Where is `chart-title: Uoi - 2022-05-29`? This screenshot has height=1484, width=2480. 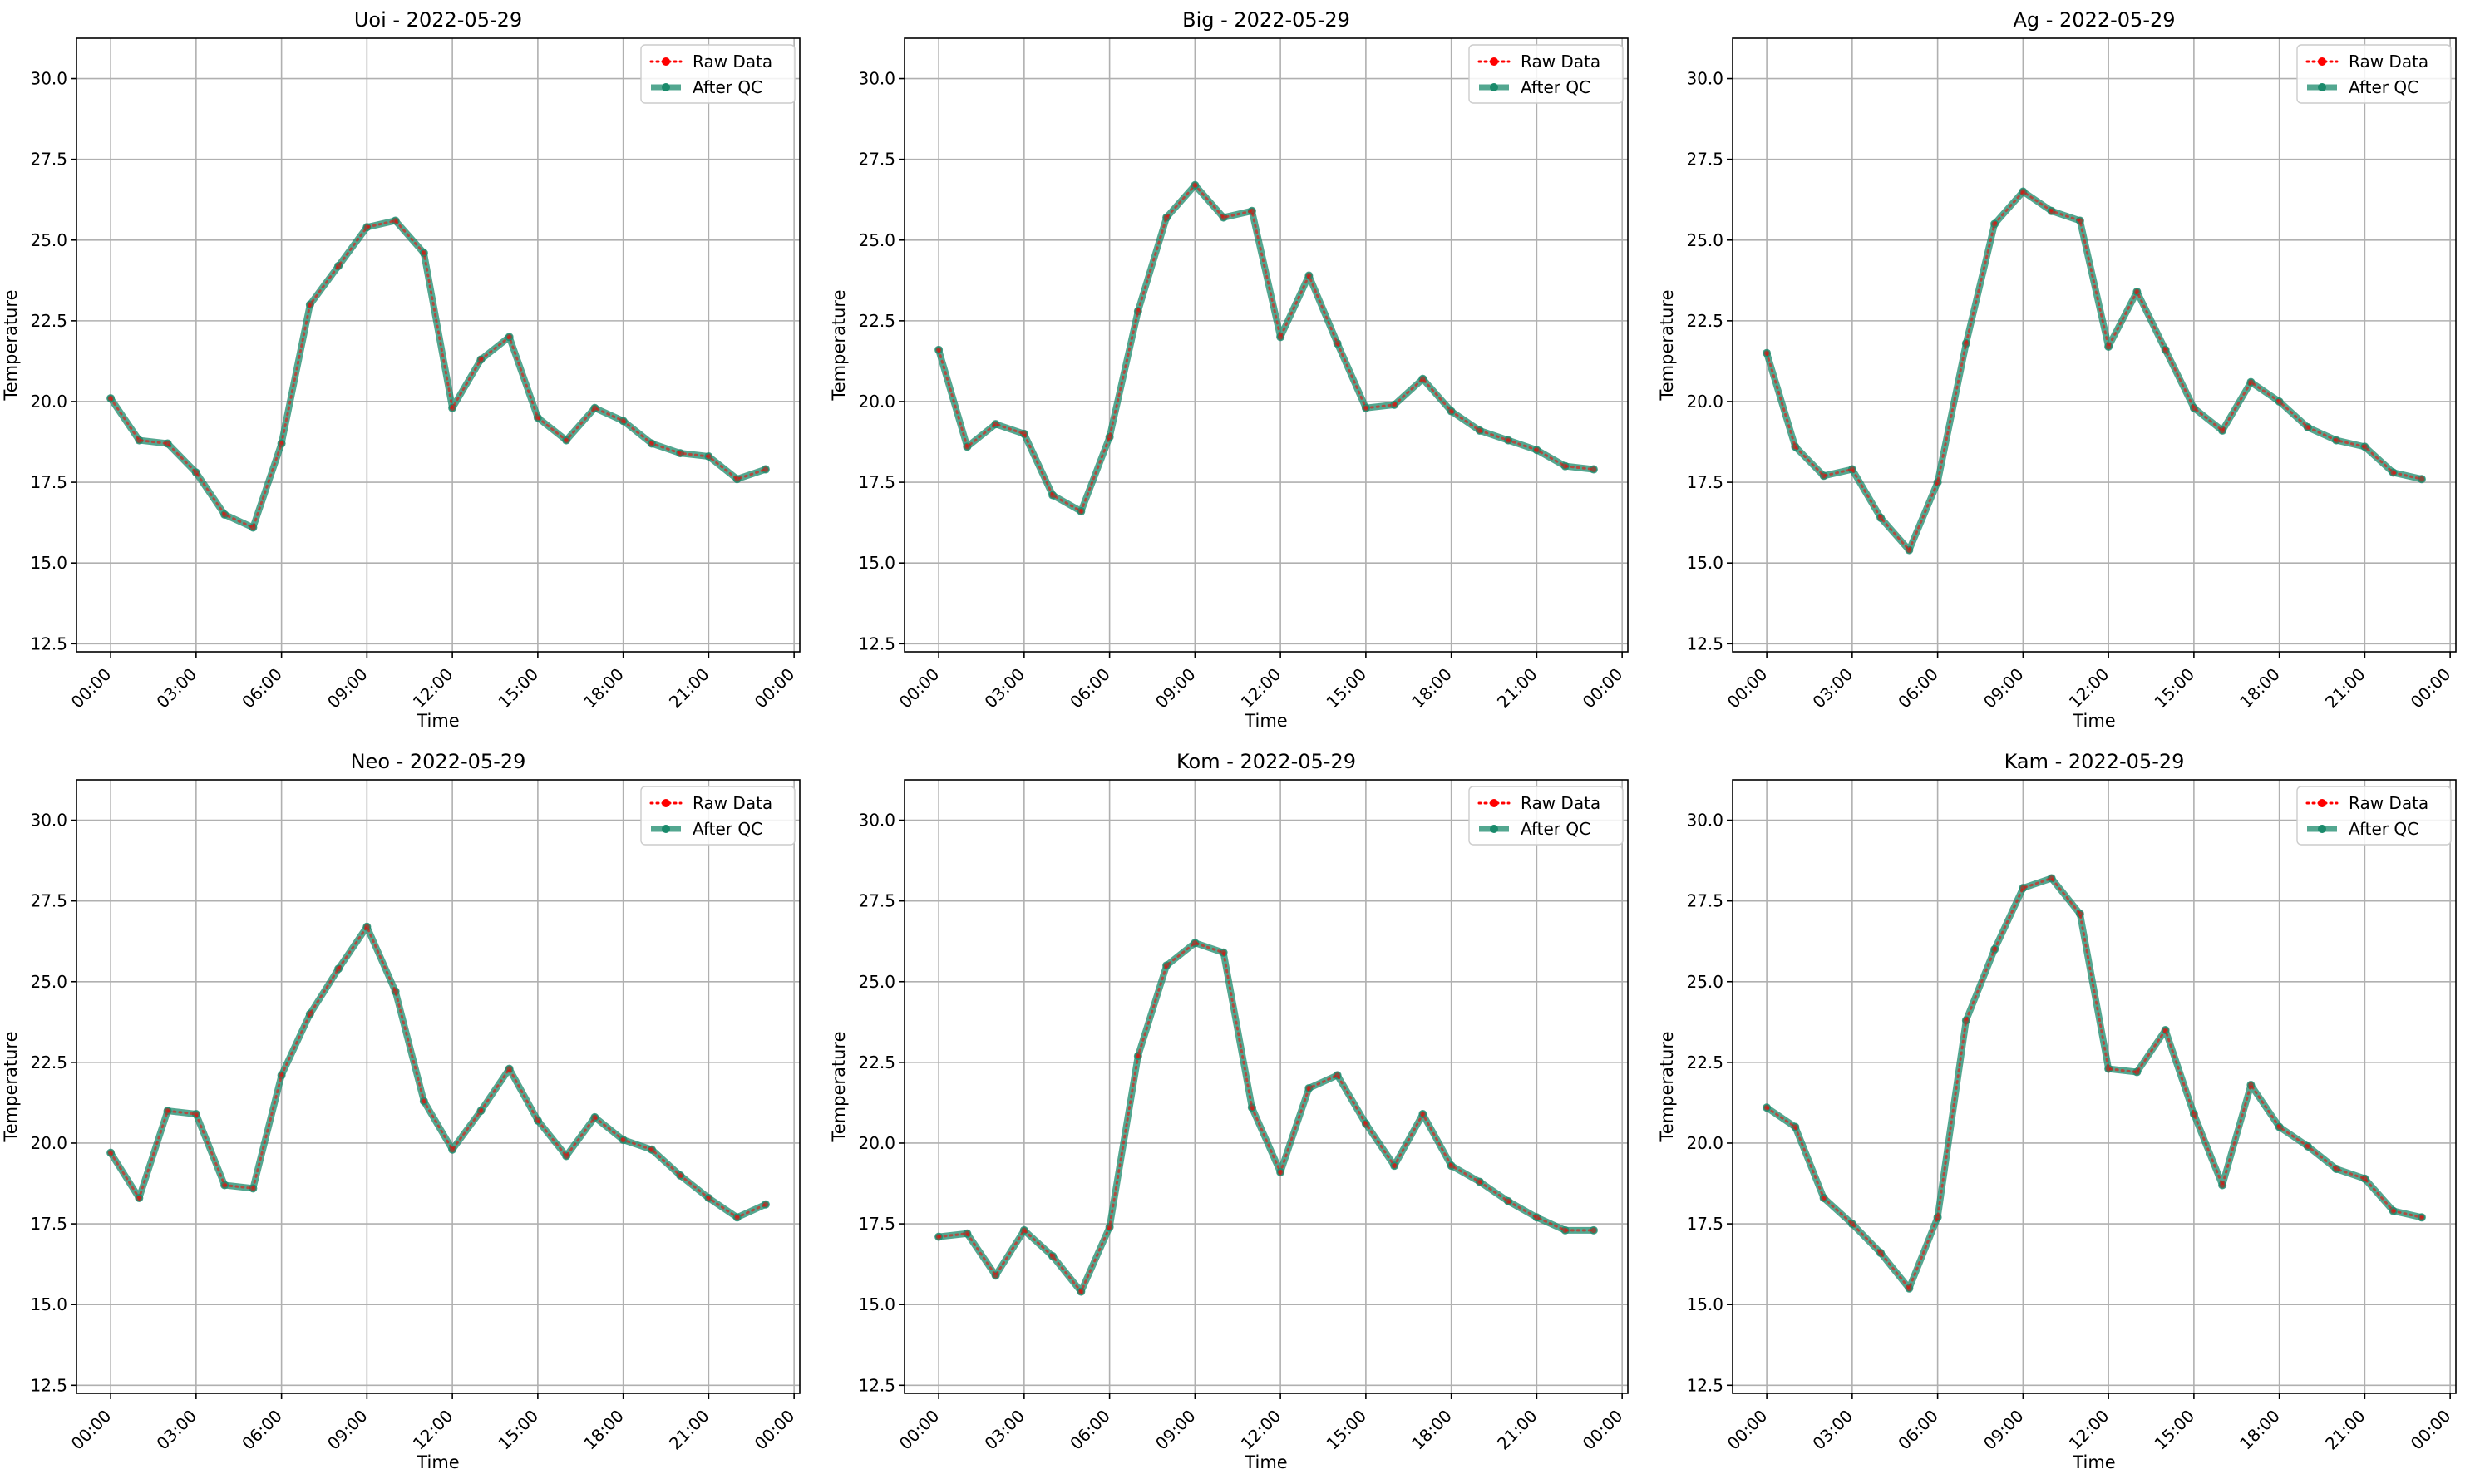 chart-title: Uoi - 2022-05-29 is located at coordinates (438, 20).